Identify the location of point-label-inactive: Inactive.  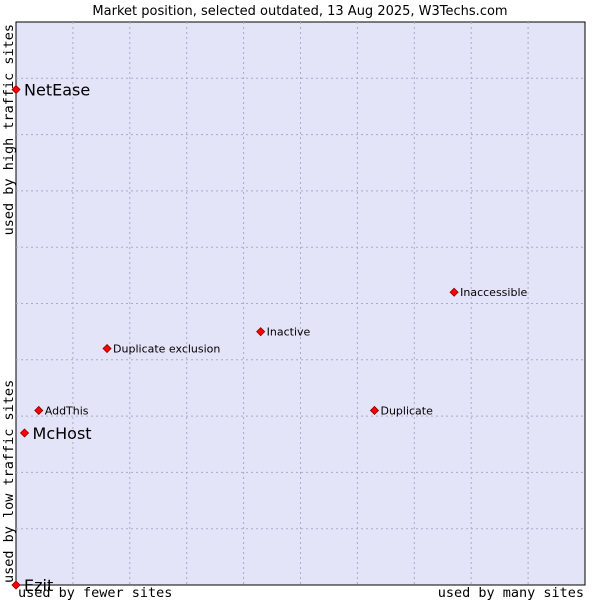
(289, 332).